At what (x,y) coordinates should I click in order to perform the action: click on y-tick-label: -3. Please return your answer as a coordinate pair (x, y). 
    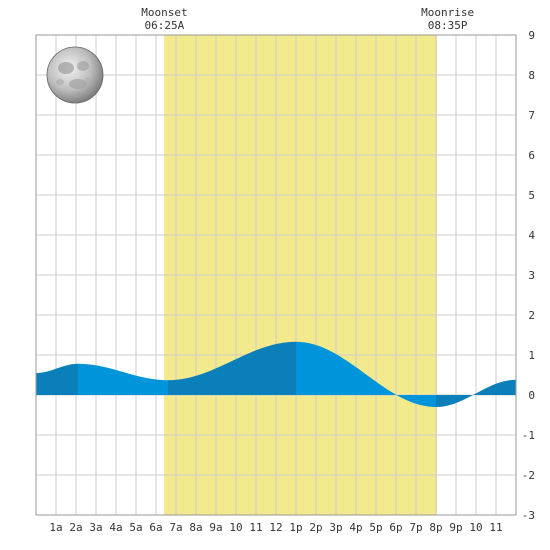
    Looking at the image, I should click on (528, 515).